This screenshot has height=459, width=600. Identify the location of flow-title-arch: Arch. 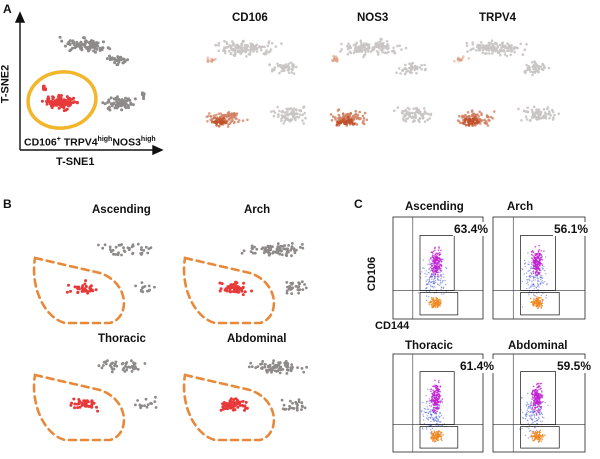
(520, 207).